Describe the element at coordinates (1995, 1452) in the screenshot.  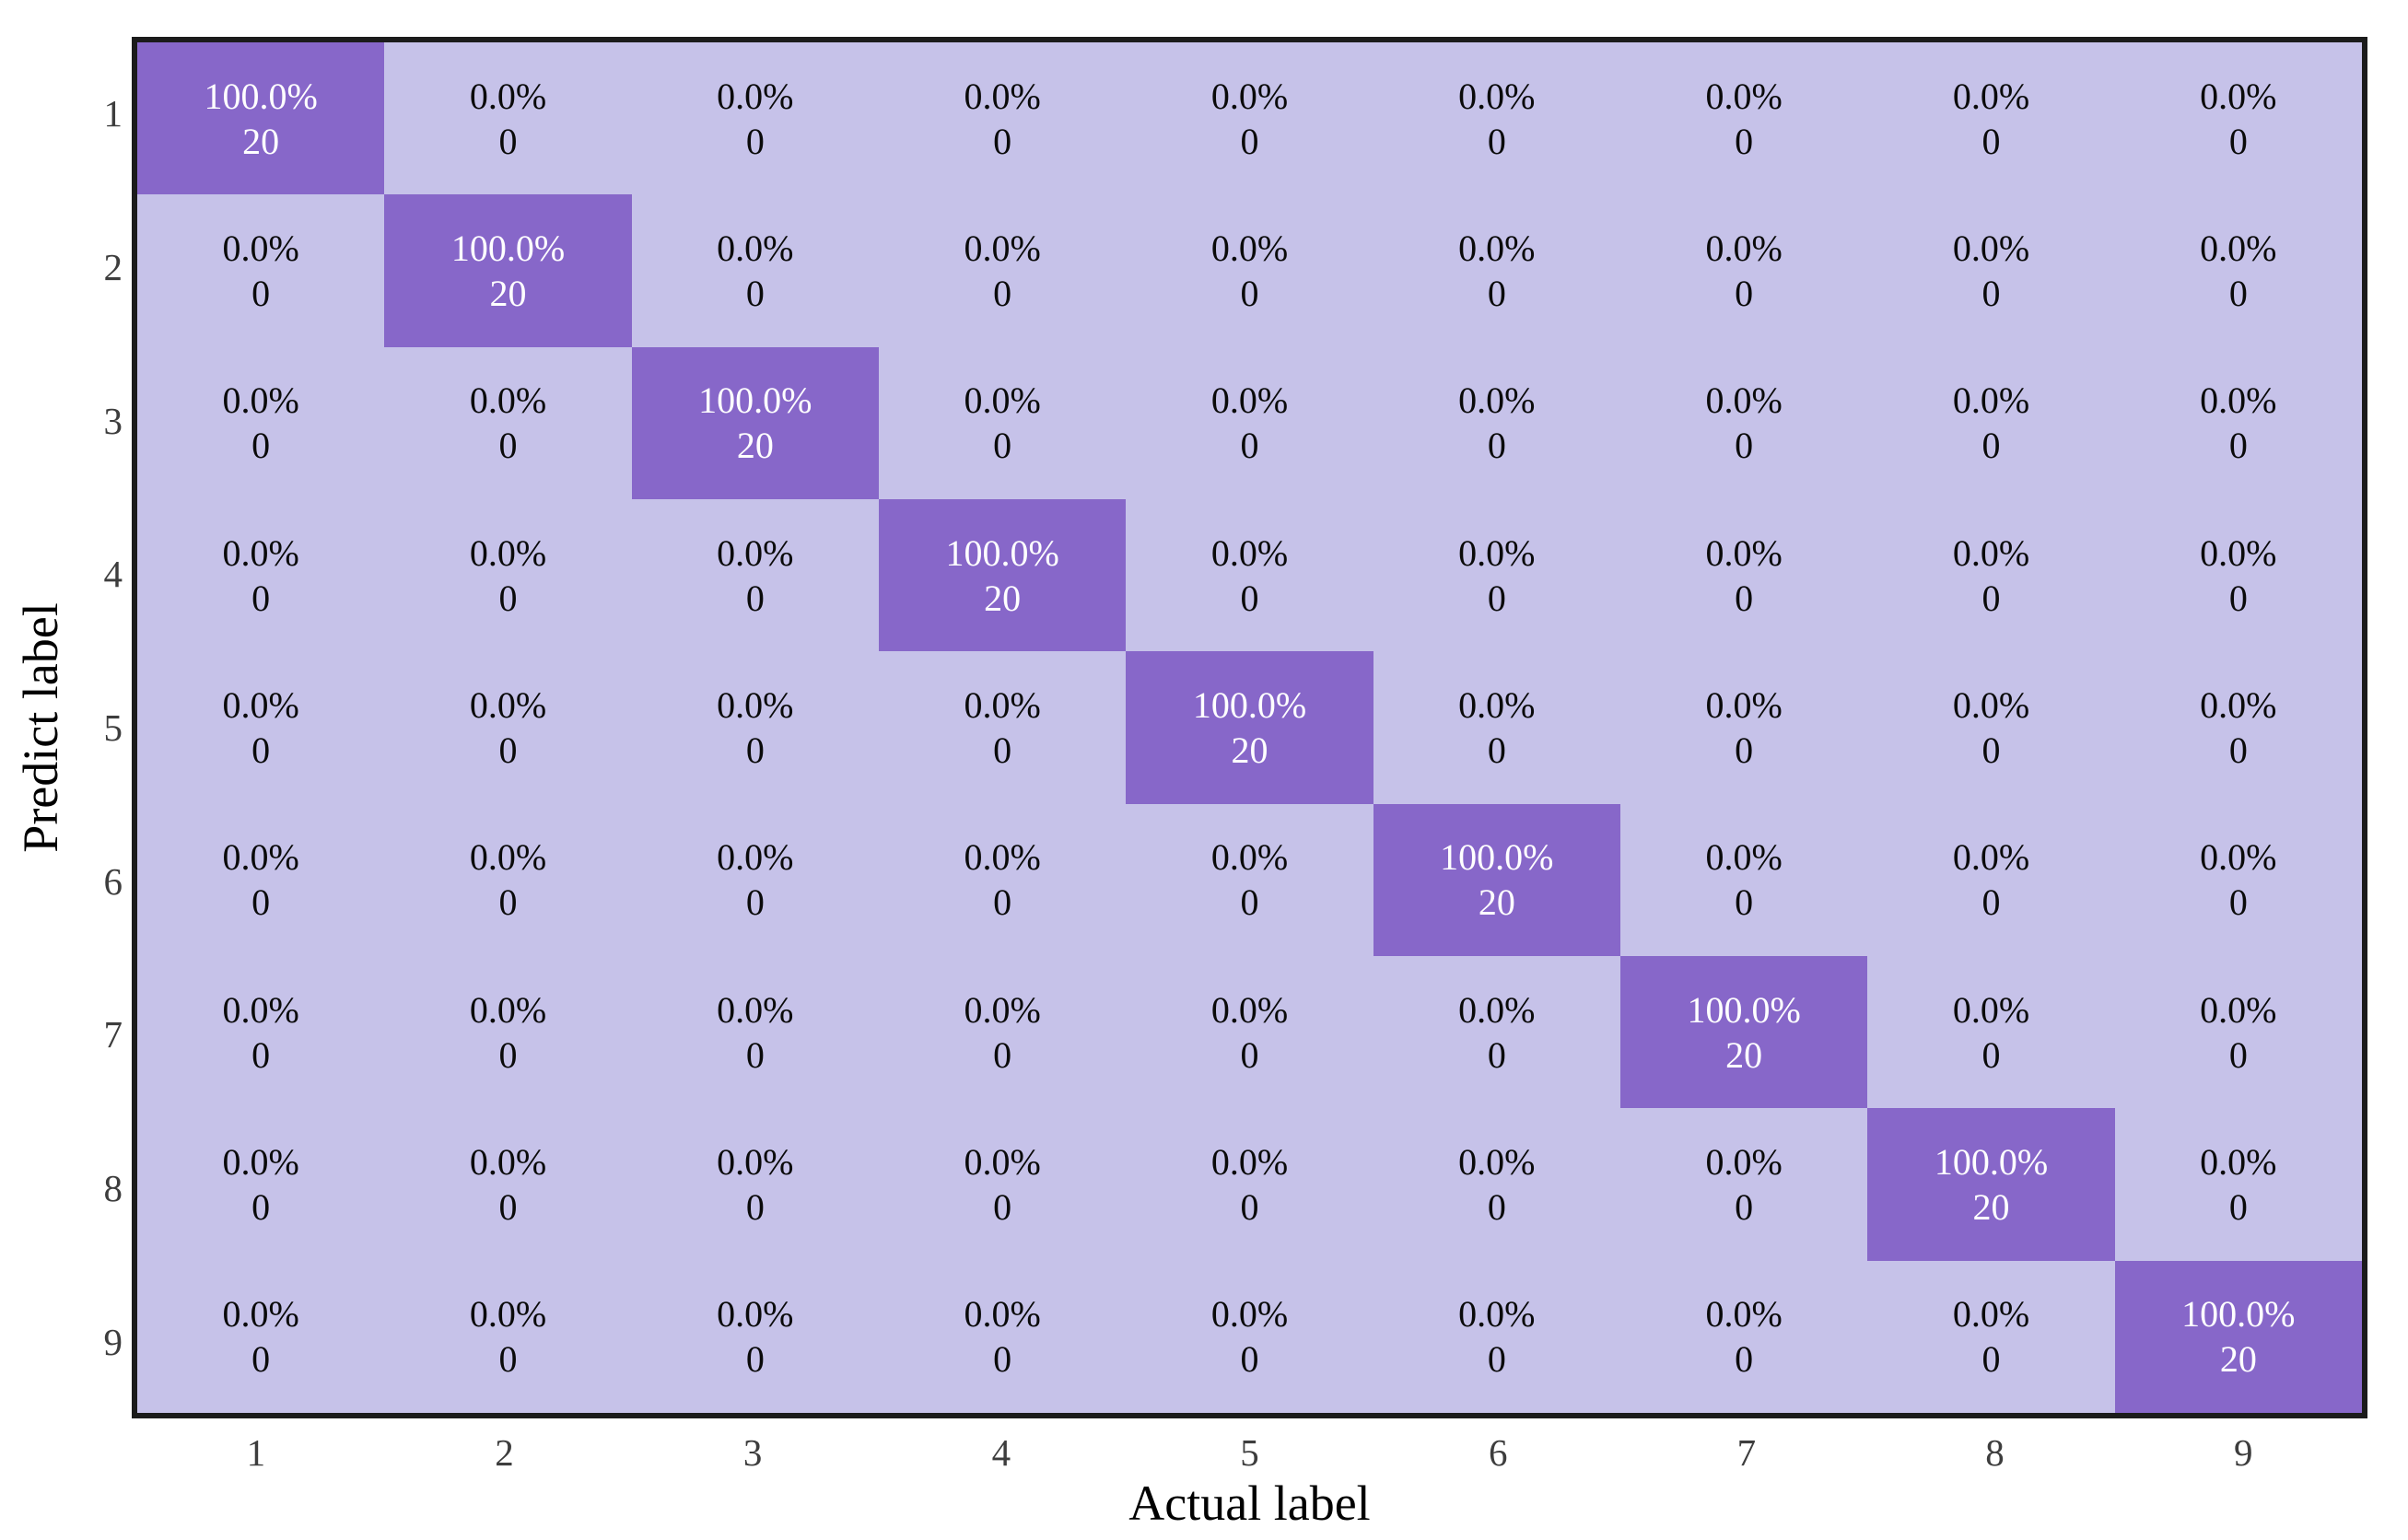
I see `x-tick-label: 8` at that location.